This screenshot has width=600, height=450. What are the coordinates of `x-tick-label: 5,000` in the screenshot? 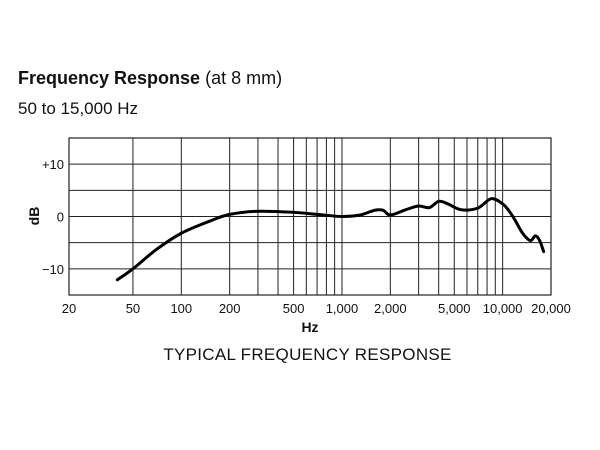 It's located at (454, 308).